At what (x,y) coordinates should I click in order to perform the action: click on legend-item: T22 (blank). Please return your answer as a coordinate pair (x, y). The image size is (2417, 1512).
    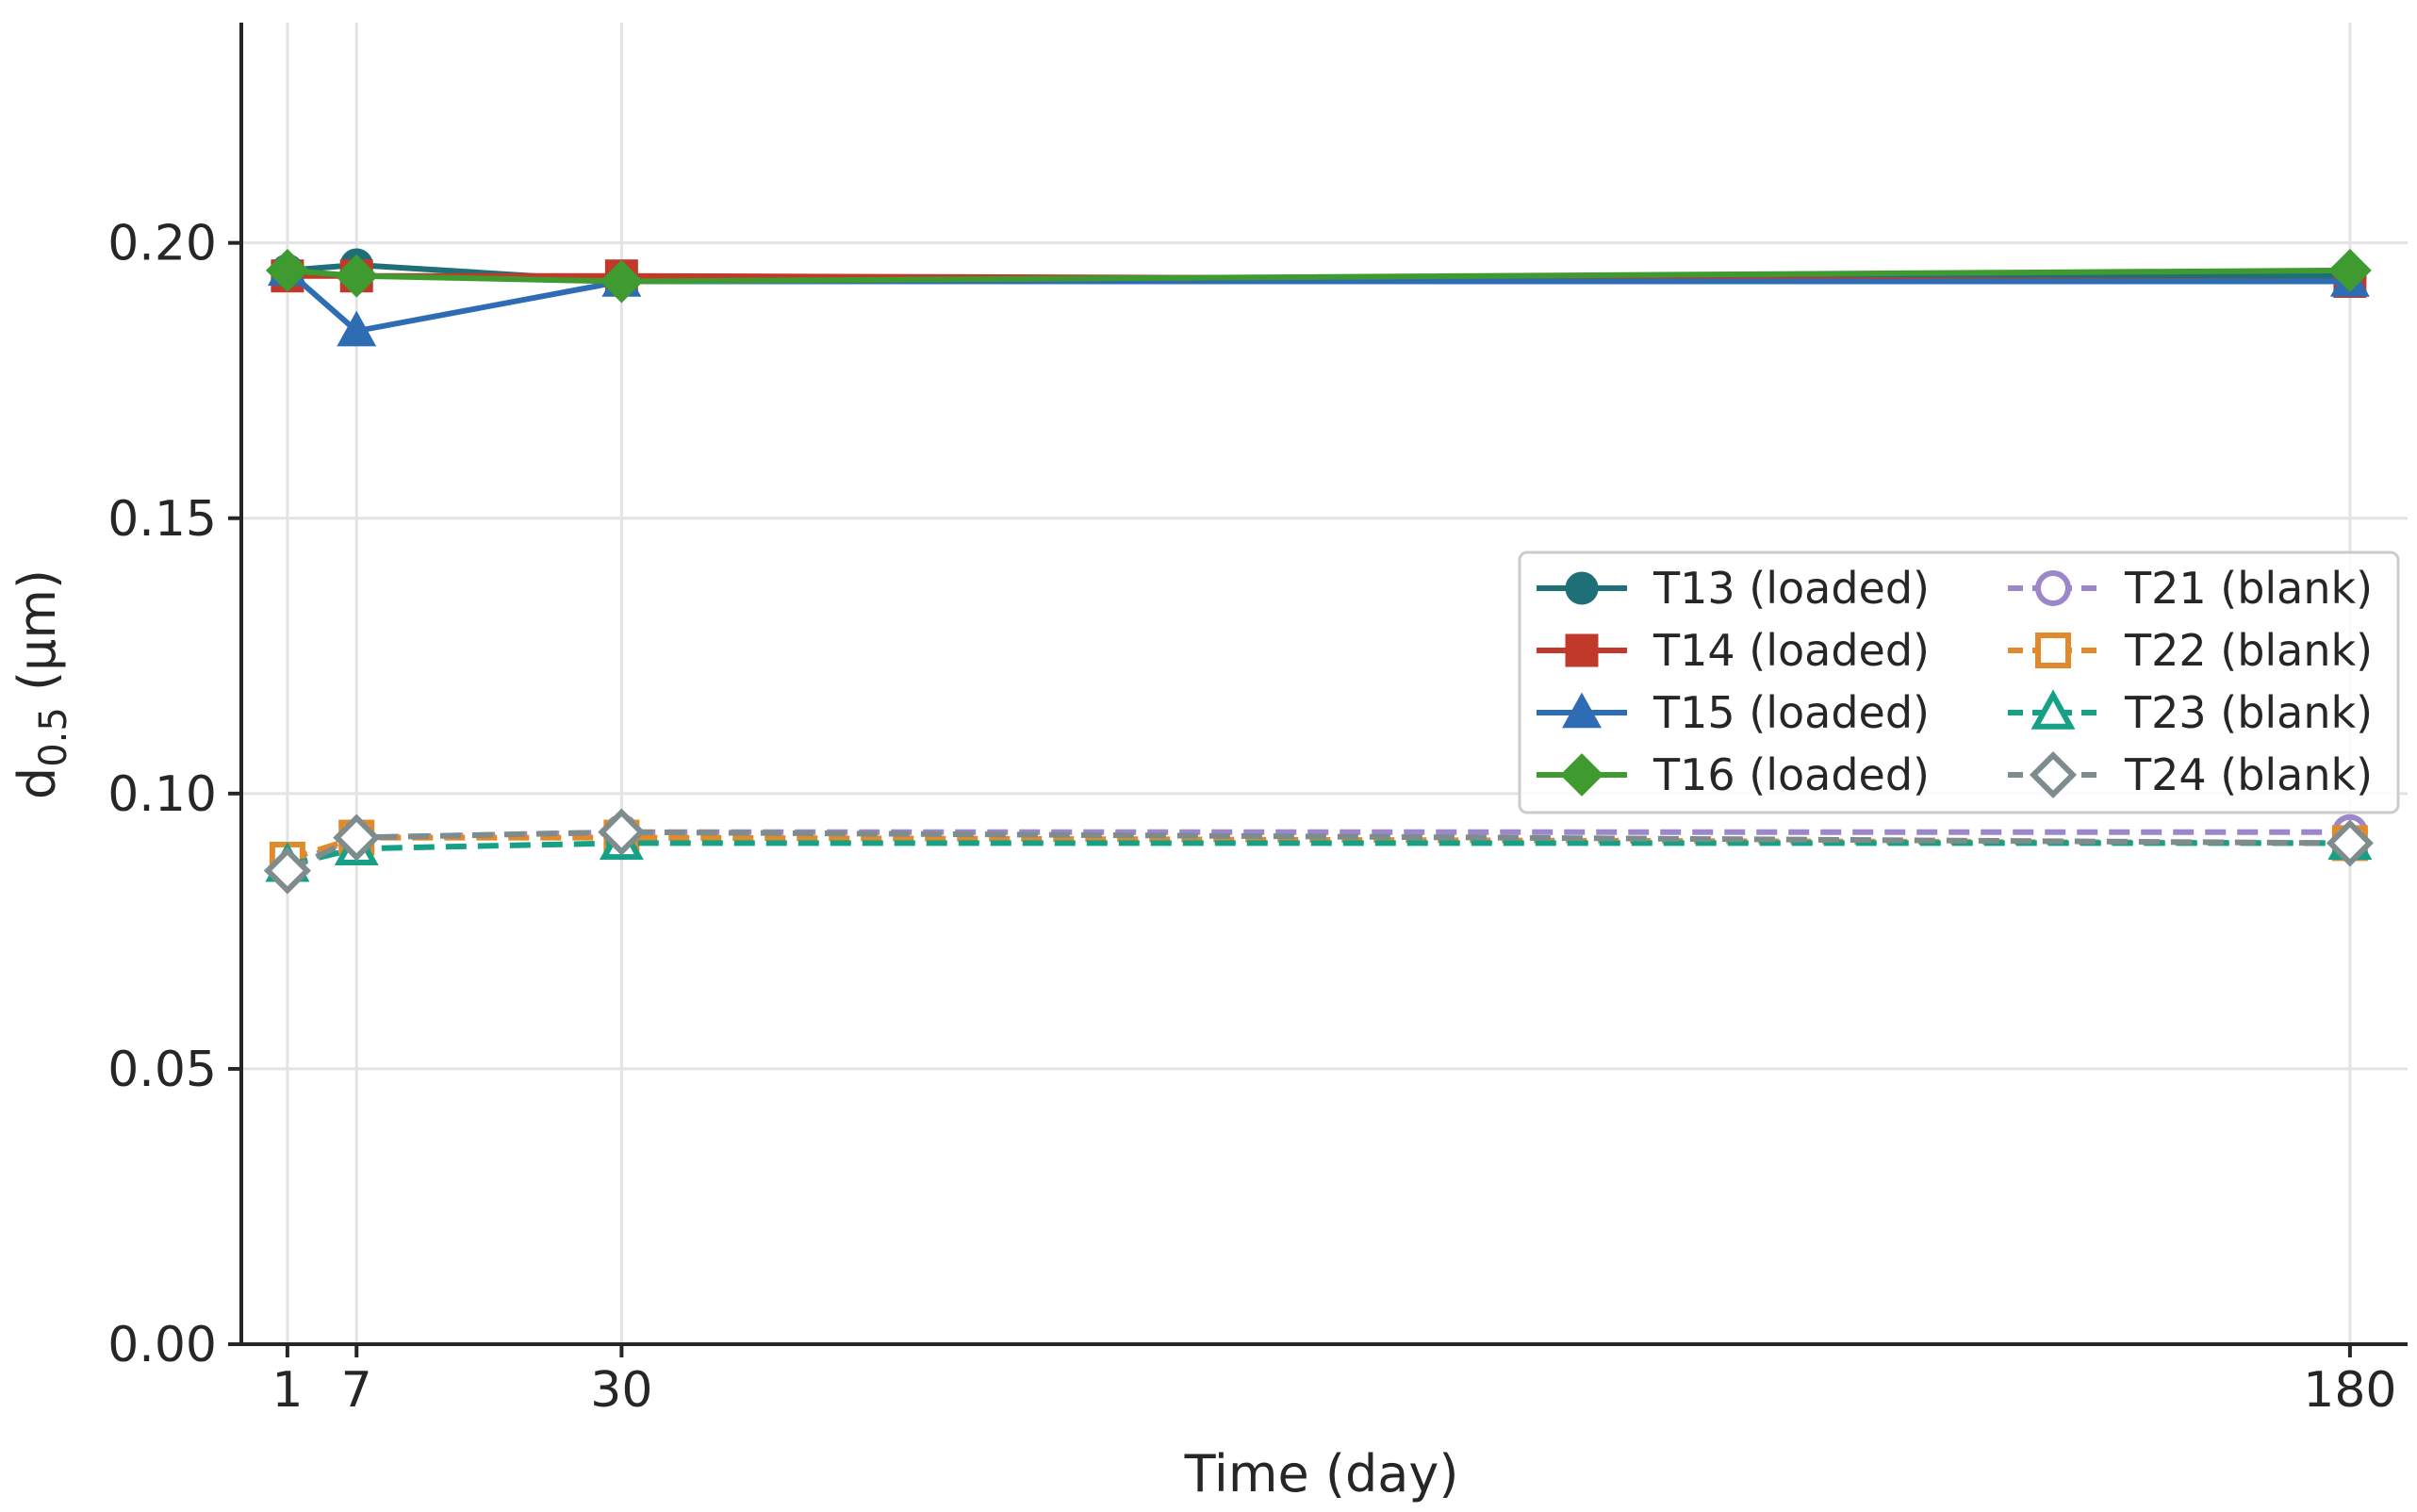
    Looking at the image, I should click on (2190, 651).